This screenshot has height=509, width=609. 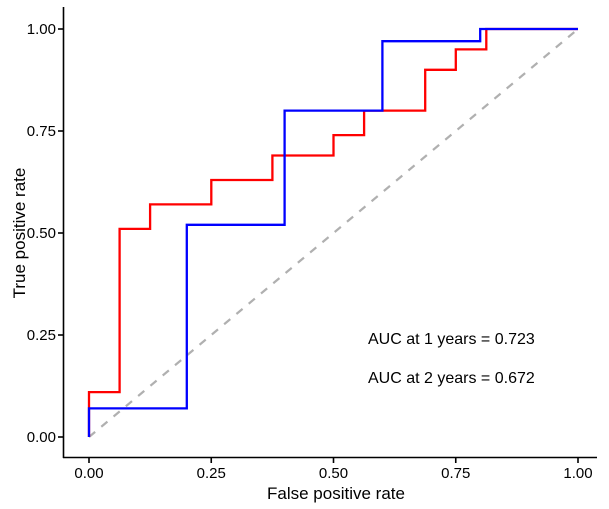 What do you see at coordinates (211, 473) in the screenshot?
I see `x-tick-label: 0.25` at bounding box center [211, 473].